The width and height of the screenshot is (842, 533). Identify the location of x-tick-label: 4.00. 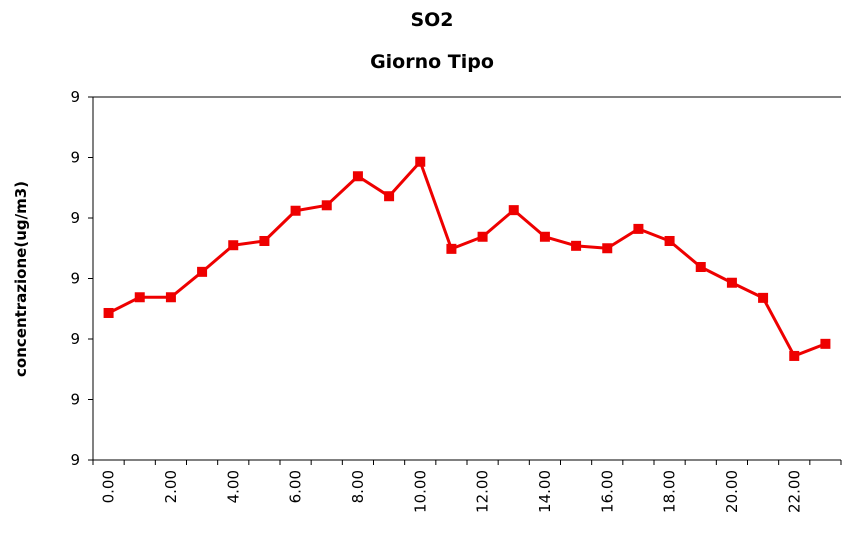
(233, 486).